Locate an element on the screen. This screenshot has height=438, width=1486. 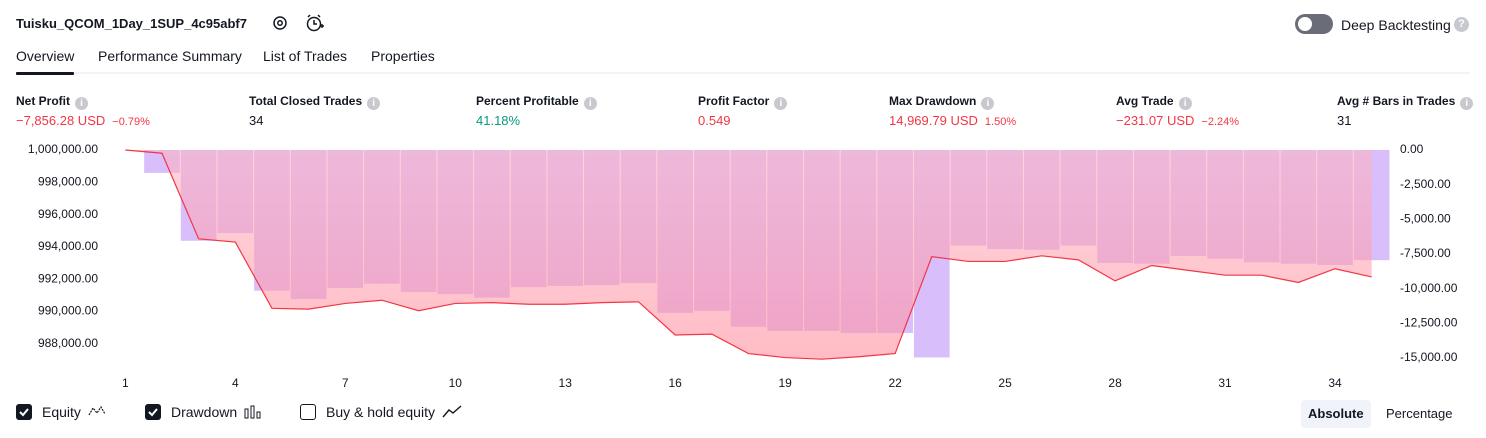
tab: Overview is located at coordinates (45, 56).